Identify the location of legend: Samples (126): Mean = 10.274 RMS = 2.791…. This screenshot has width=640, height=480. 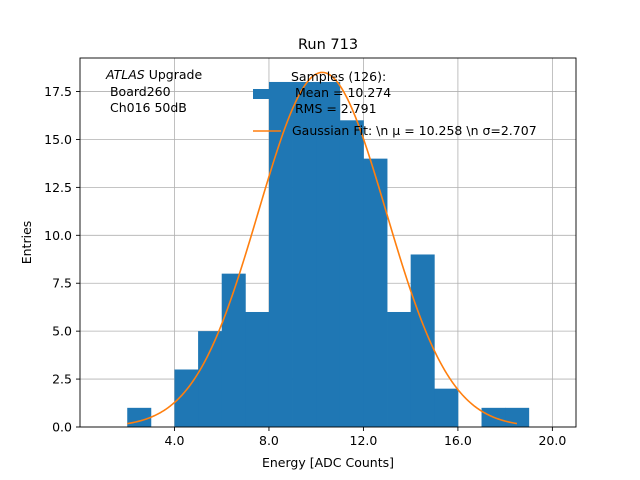
(395, 103).